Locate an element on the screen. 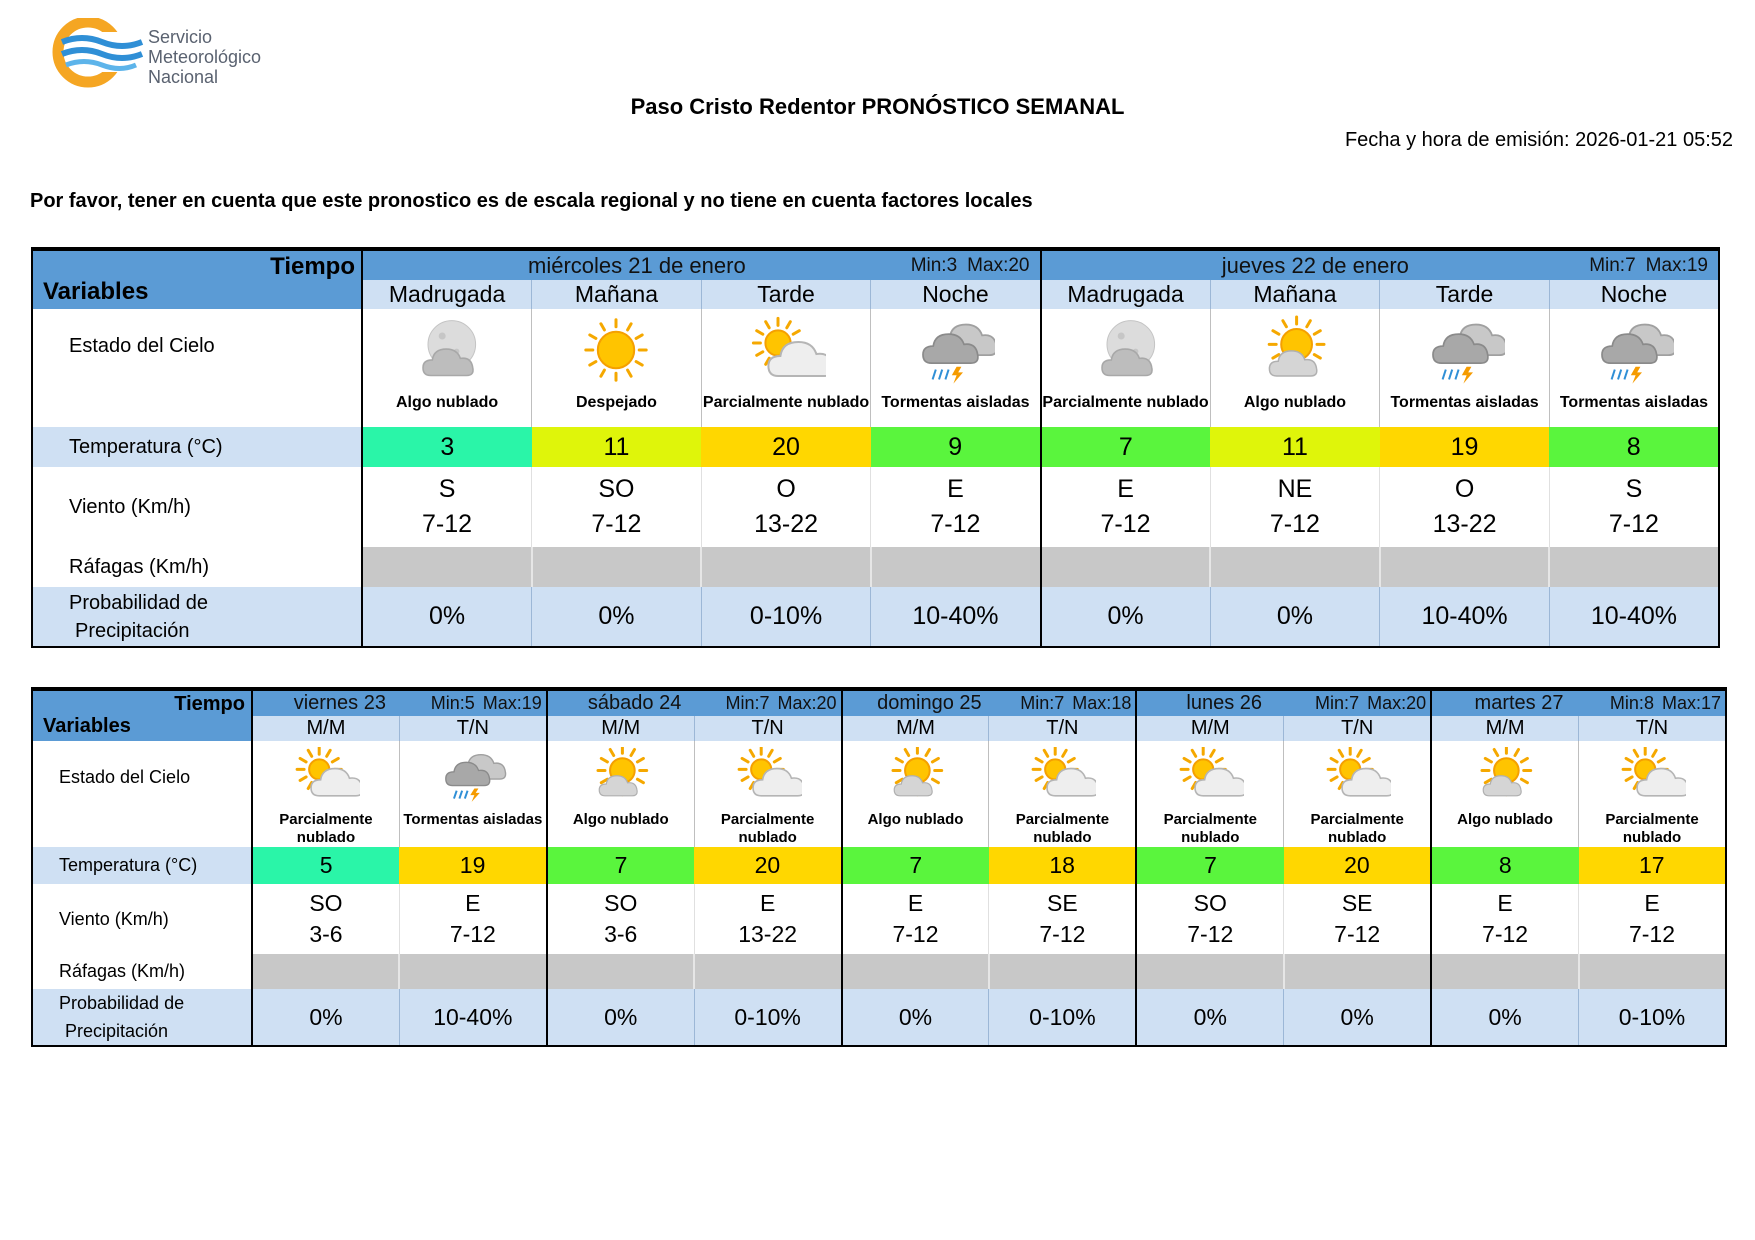 The width and height of the screenshot is (1755, 1240). max-label: Max: is located at coordinates (988, 265).